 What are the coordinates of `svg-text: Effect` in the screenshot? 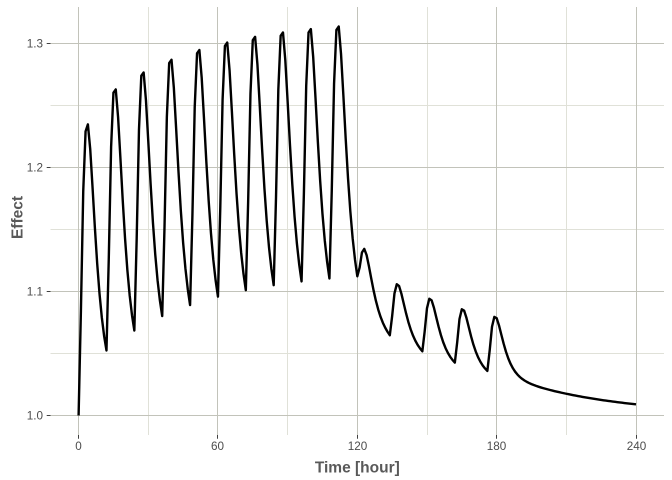 It's located at (18, 217).